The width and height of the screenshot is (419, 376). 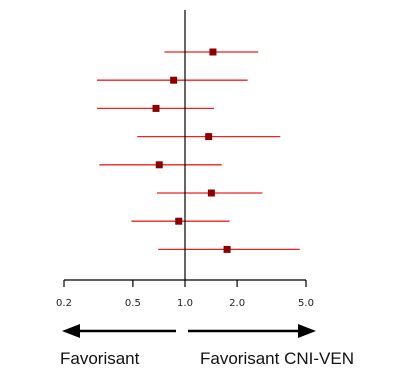 I want to click on left-direction-label: Favorisant, so click(x=100, y=358).